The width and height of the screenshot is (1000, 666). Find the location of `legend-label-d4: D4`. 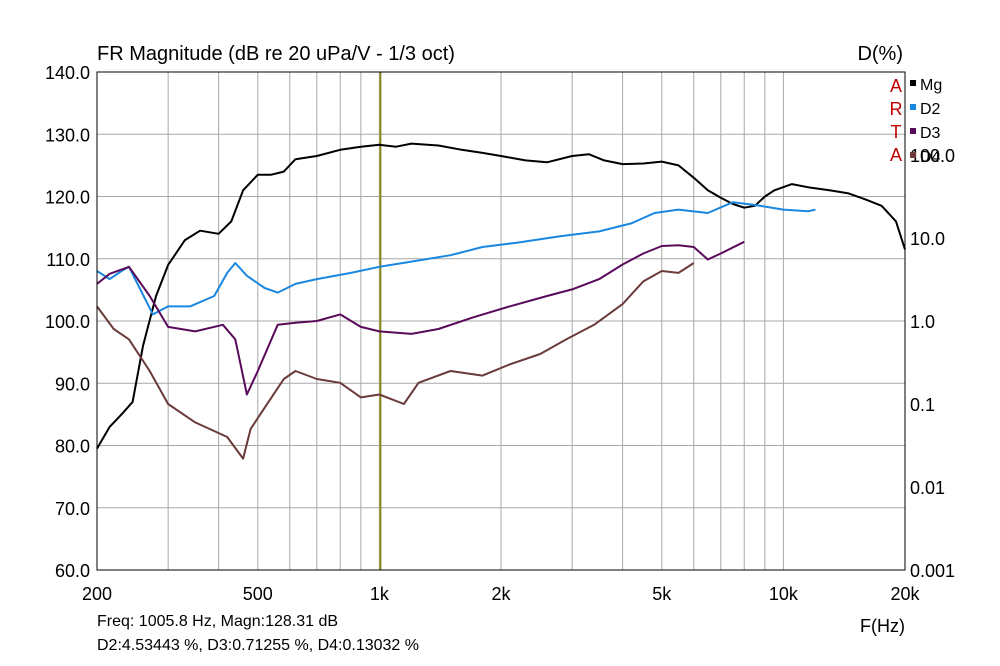

legend-label-d4: D4 is located at coordinates (930, 157).